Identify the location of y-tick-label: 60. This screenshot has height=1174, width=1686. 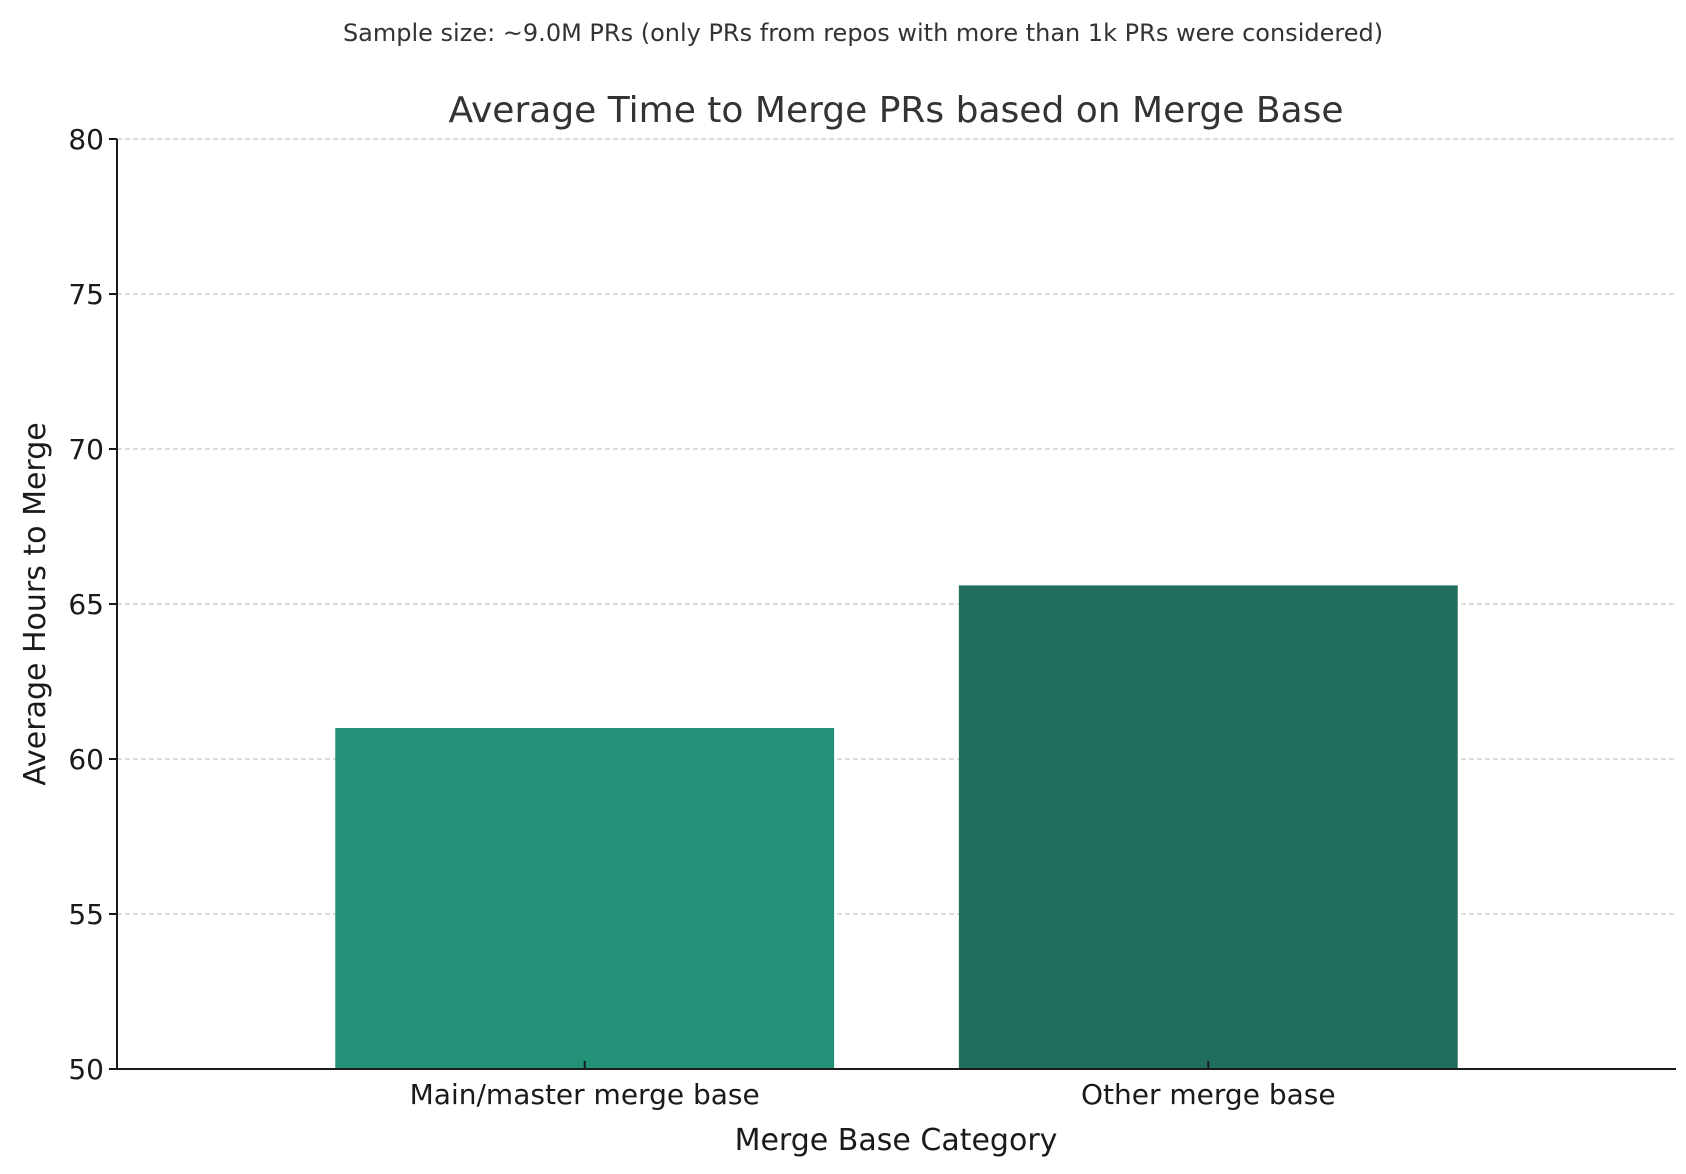
(86, 759).